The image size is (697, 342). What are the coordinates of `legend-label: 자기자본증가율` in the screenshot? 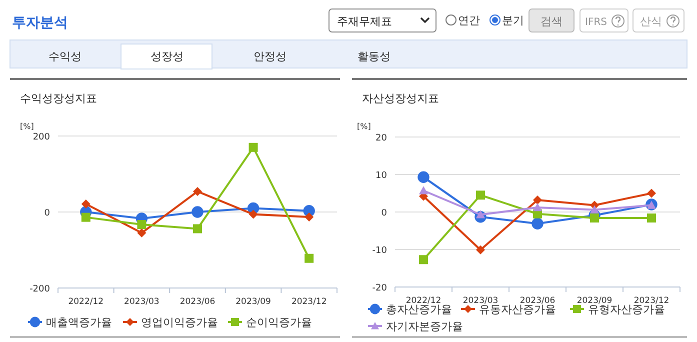 It's located at (424, 326).